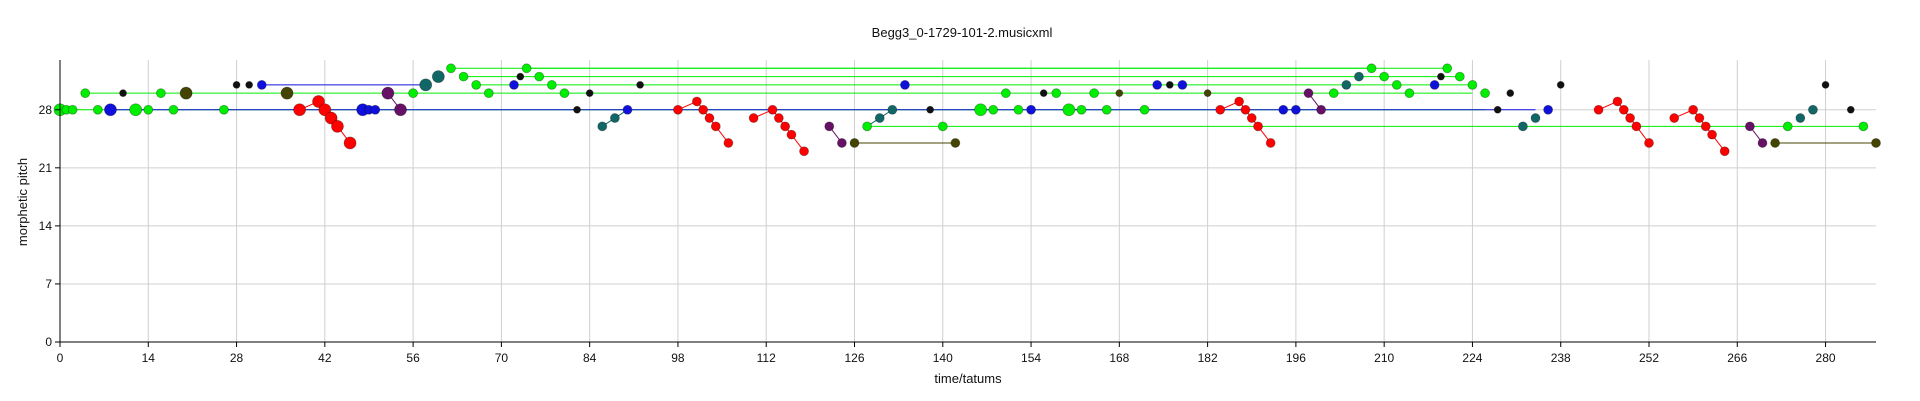 Image resolution: width=1920 pixels, height=401 pixels. I want to click on x-tick-label: 70, so click(502, 358).